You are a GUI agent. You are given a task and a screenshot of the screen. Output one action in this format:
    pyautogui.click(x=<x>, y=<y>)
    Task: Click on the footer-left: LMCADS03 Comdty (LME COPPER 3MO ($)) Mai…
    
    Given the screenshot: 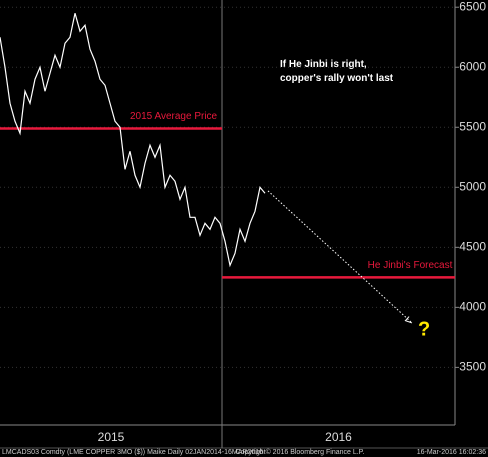 What is the action you would take?
    pyautogui.click(x=132, y=452)
    